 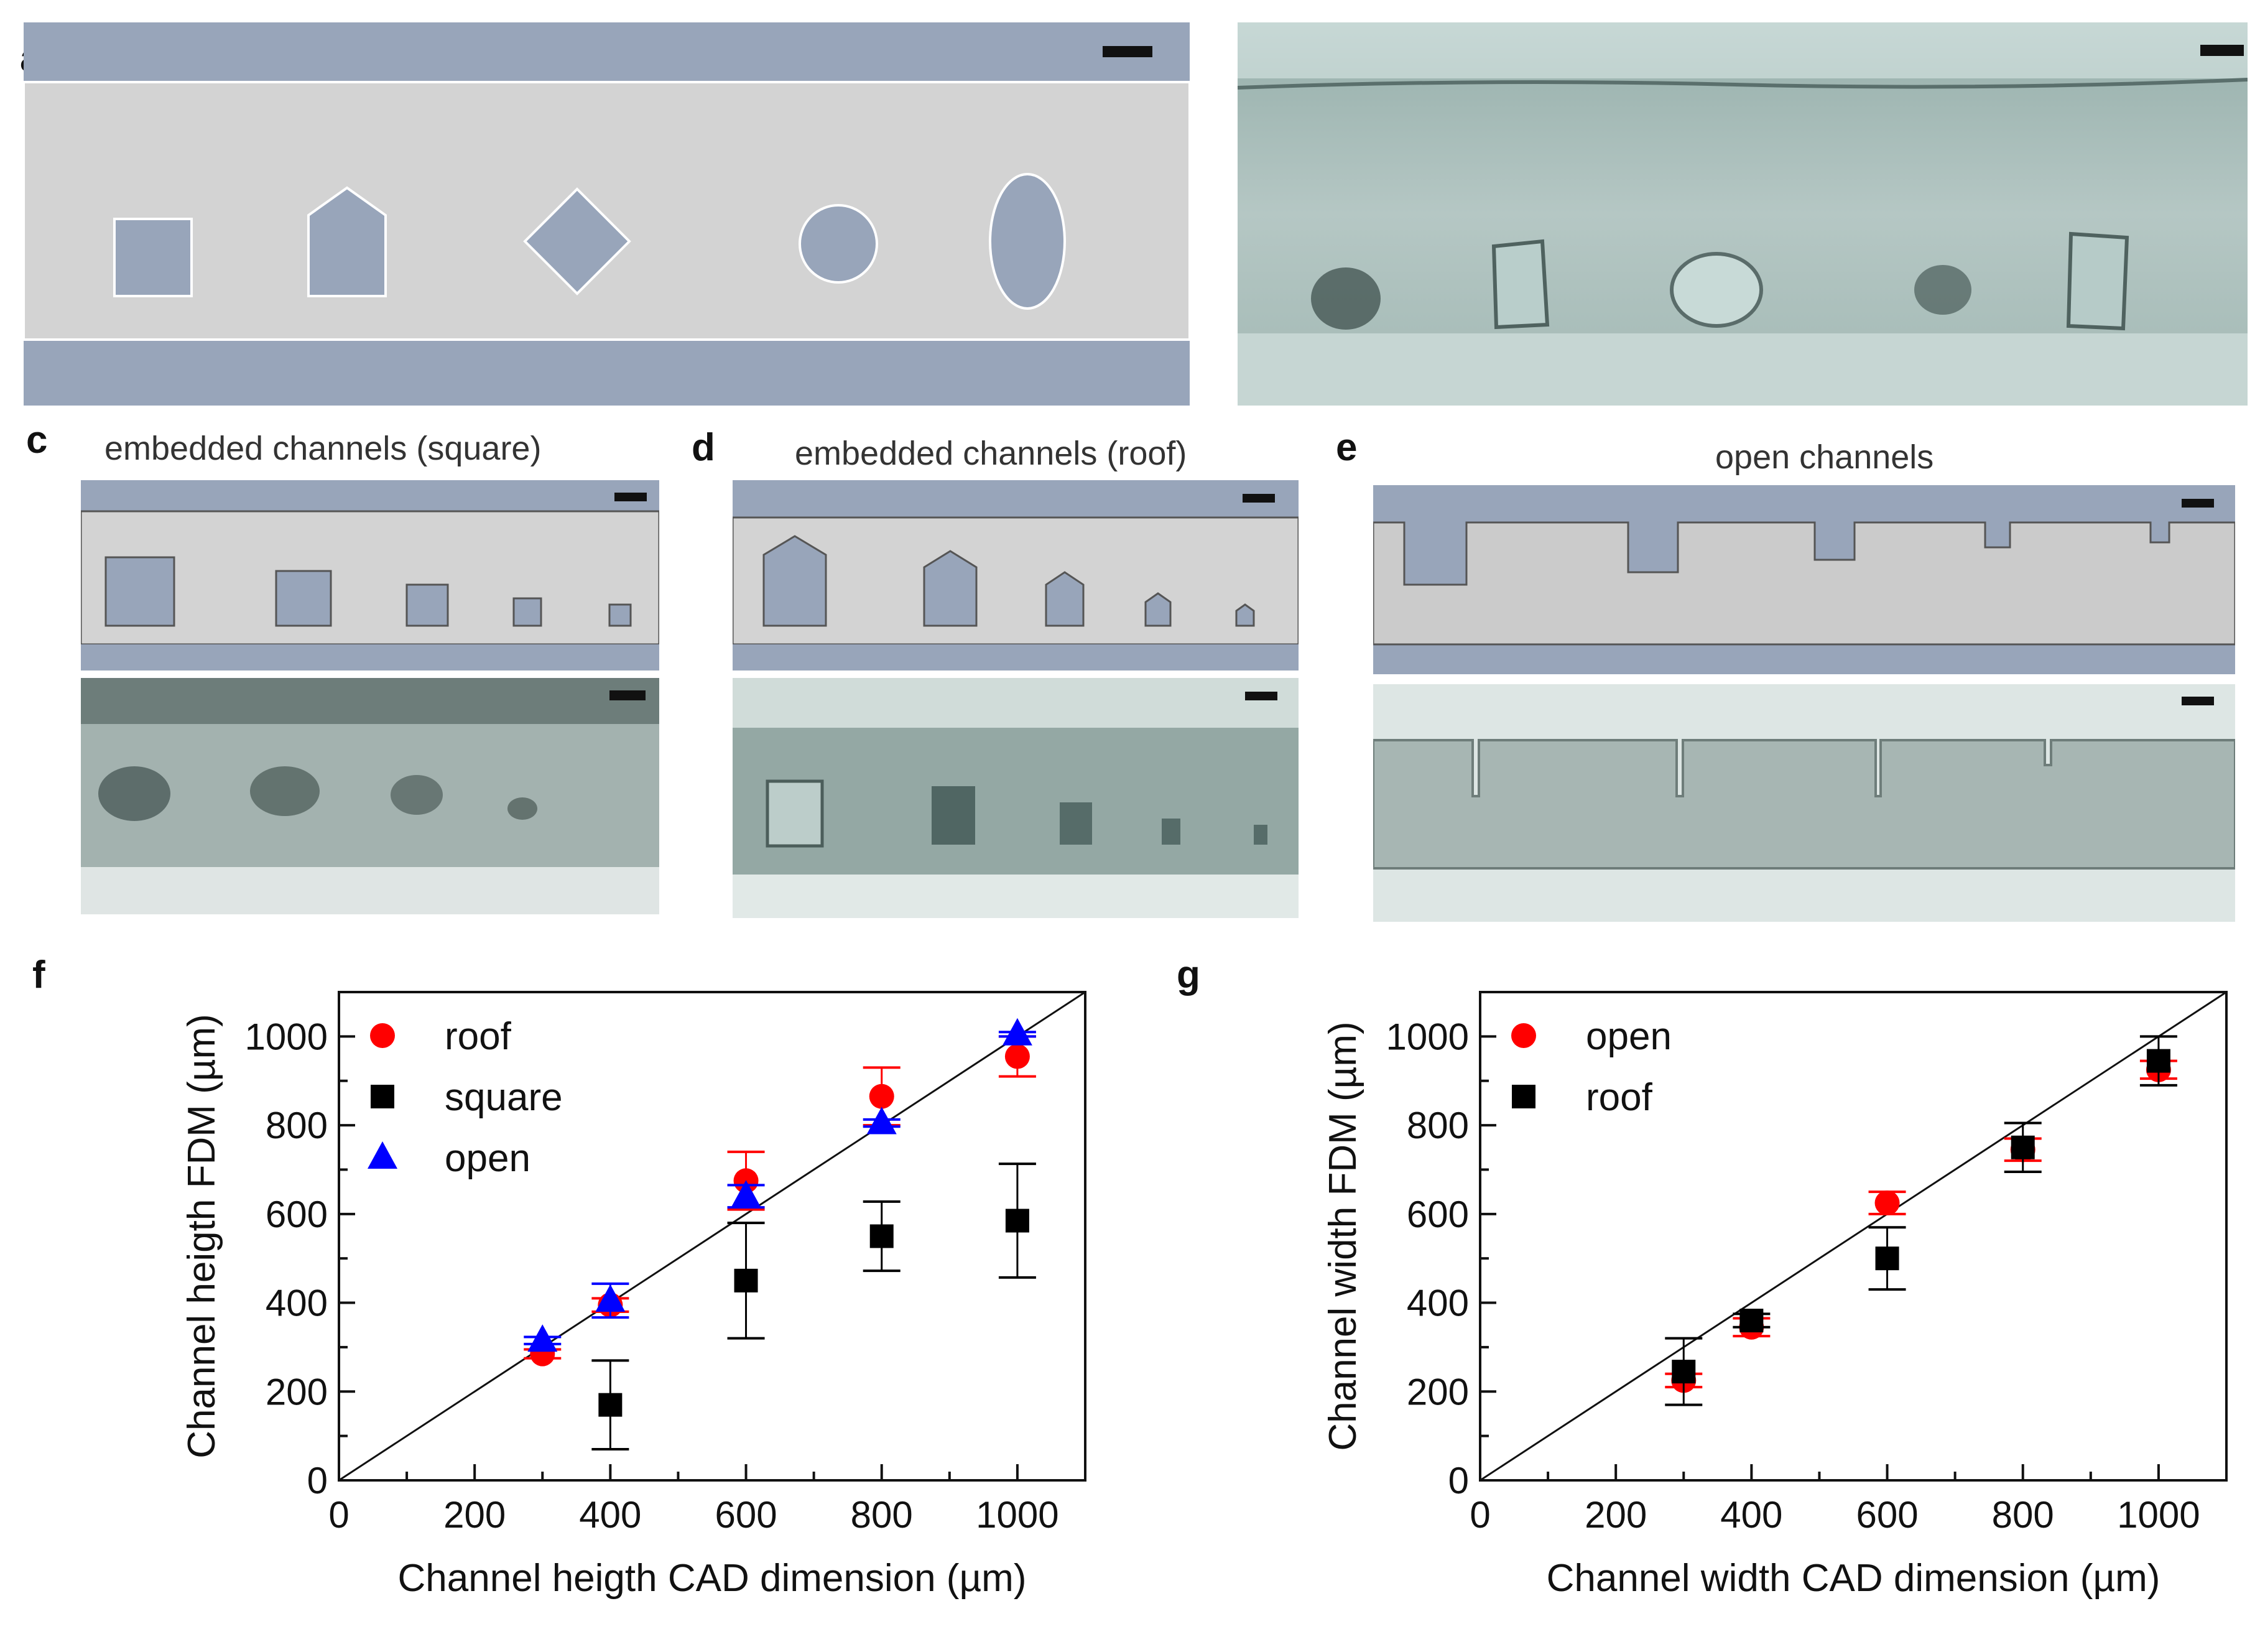 I want to click on panel-label-e: e, so click(x=1347, y=447).